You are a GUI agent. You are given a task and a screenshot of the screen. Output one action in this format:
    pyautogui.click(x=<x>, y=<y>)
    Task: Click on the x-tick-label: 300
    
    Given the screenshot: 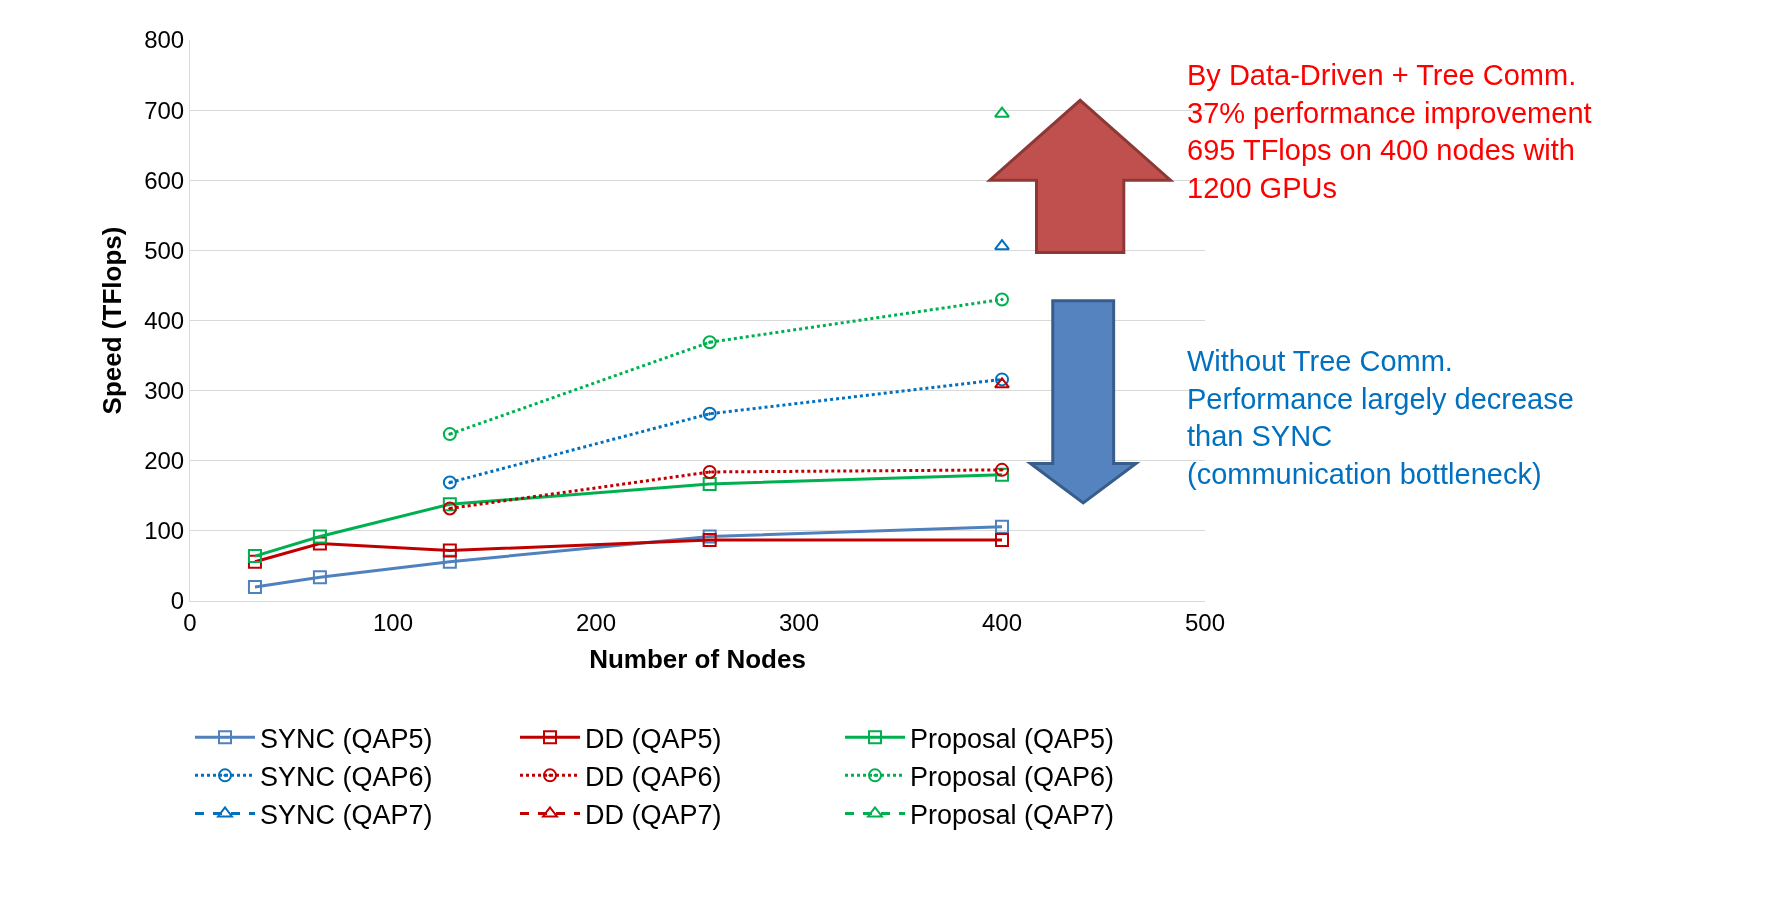 What is the action you would take?
    pyautogui.click(x=799, y=622)
    